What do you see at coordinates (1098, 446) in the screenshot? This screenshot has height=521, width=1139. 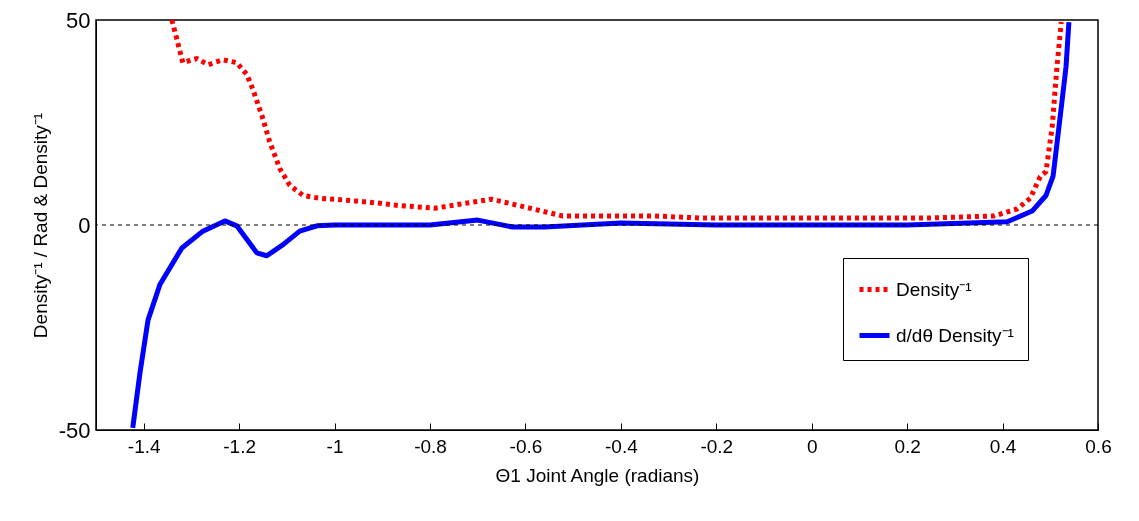 I see `x-tick-label: 0.6` at bounding box center [1098, 446].